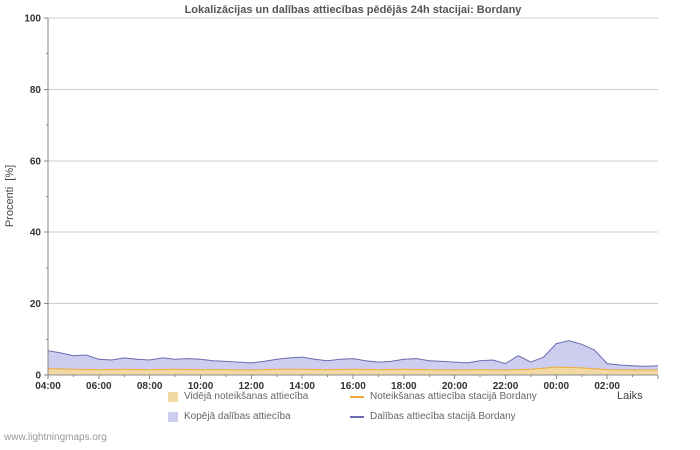  Describe the element at coordinates (36, 233) in the screenshot. I see `y-tick-label: 40` at that location.